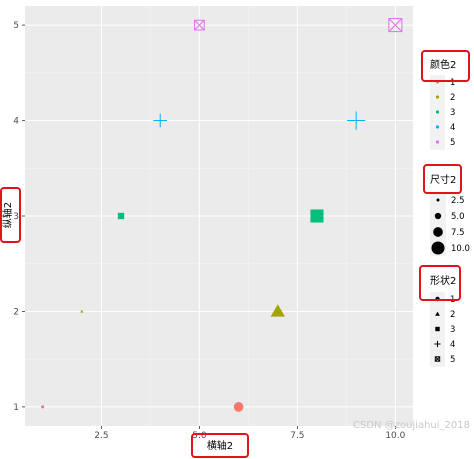 The width and height of the screenshot is (474, 459). Describe the element at coordinates (16, 312) in the screenshot. I see `y-tick-label: 2` at that location.